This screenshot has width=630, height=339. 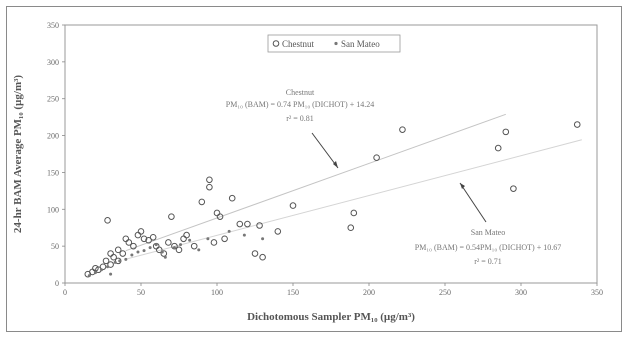 I want to click on sanmateo-arrow-head, so click(x=462, y=186).